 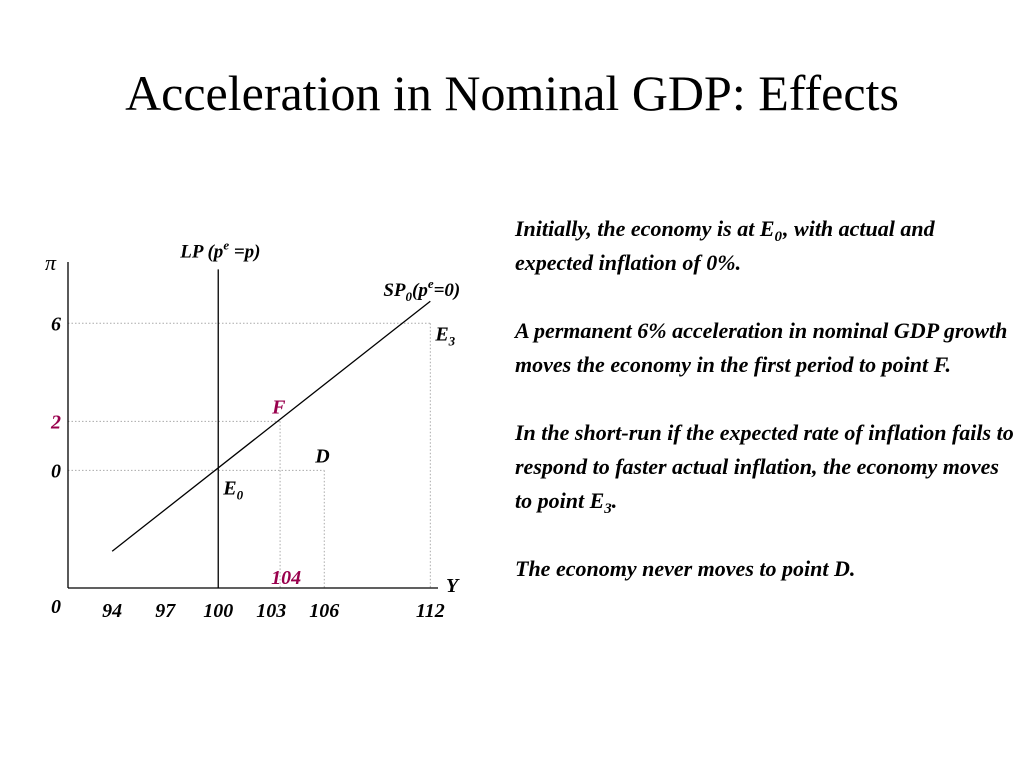 I want to click on point-label-E3: E3, so click(x=444, y=335).